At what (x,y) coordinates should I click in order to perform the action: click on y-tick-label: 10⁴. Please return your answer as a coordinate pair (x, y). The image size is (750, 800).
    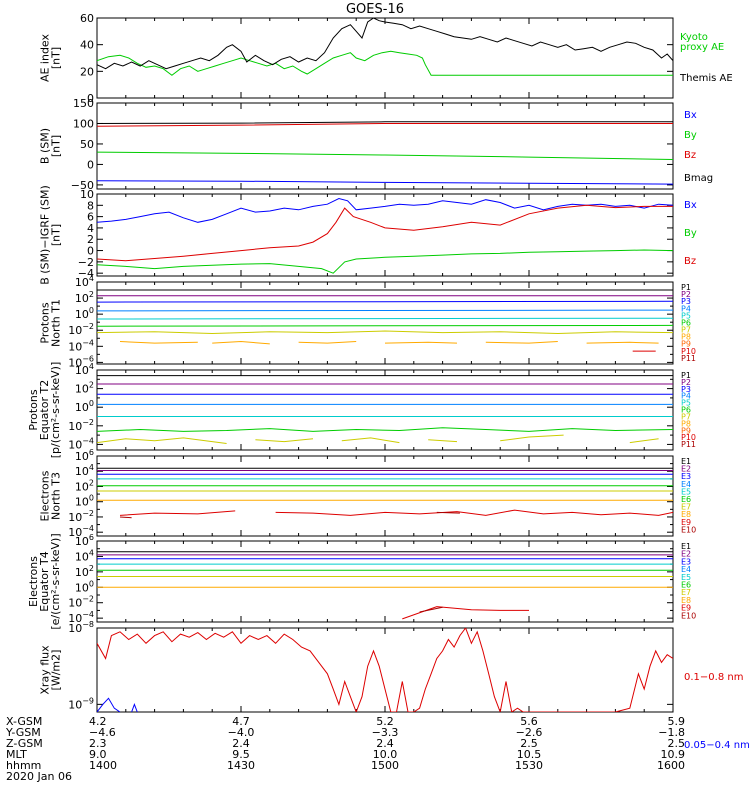
    Looking at the image, I should click on (84, 555).